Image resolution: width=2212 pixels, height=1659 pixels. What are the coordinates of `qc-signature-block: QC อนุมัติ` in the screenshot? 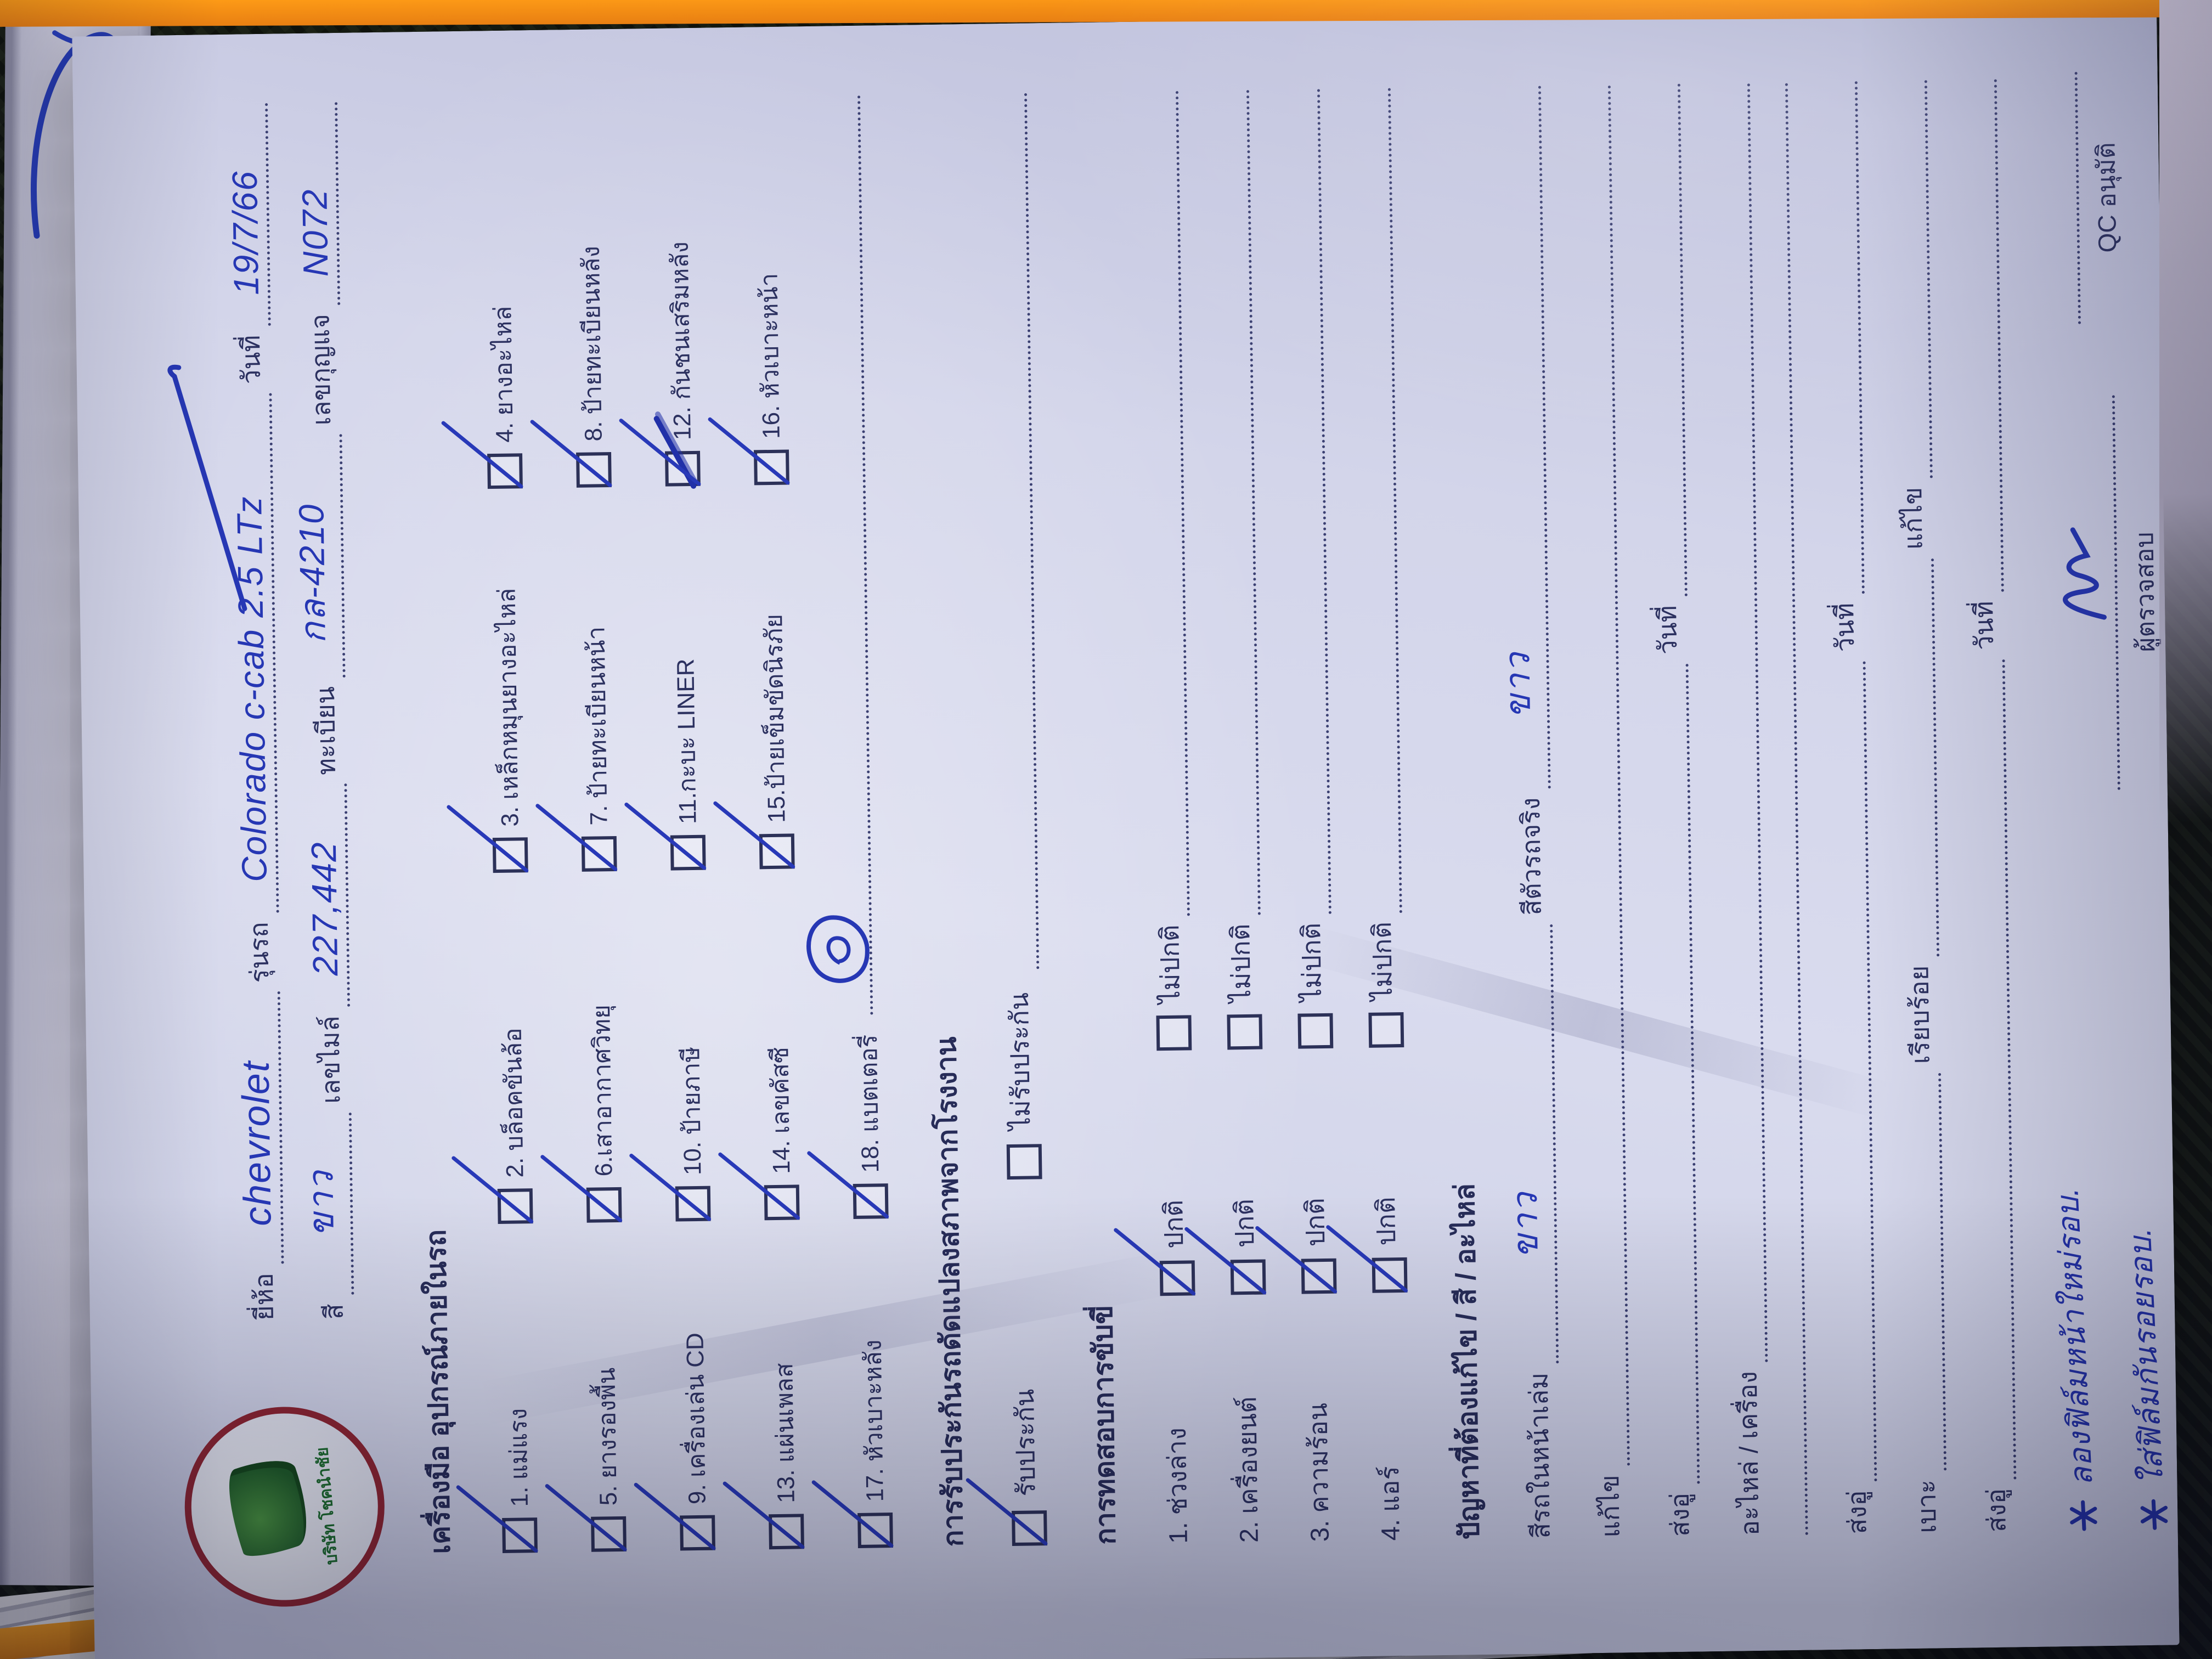 It's located at (2098, 198).